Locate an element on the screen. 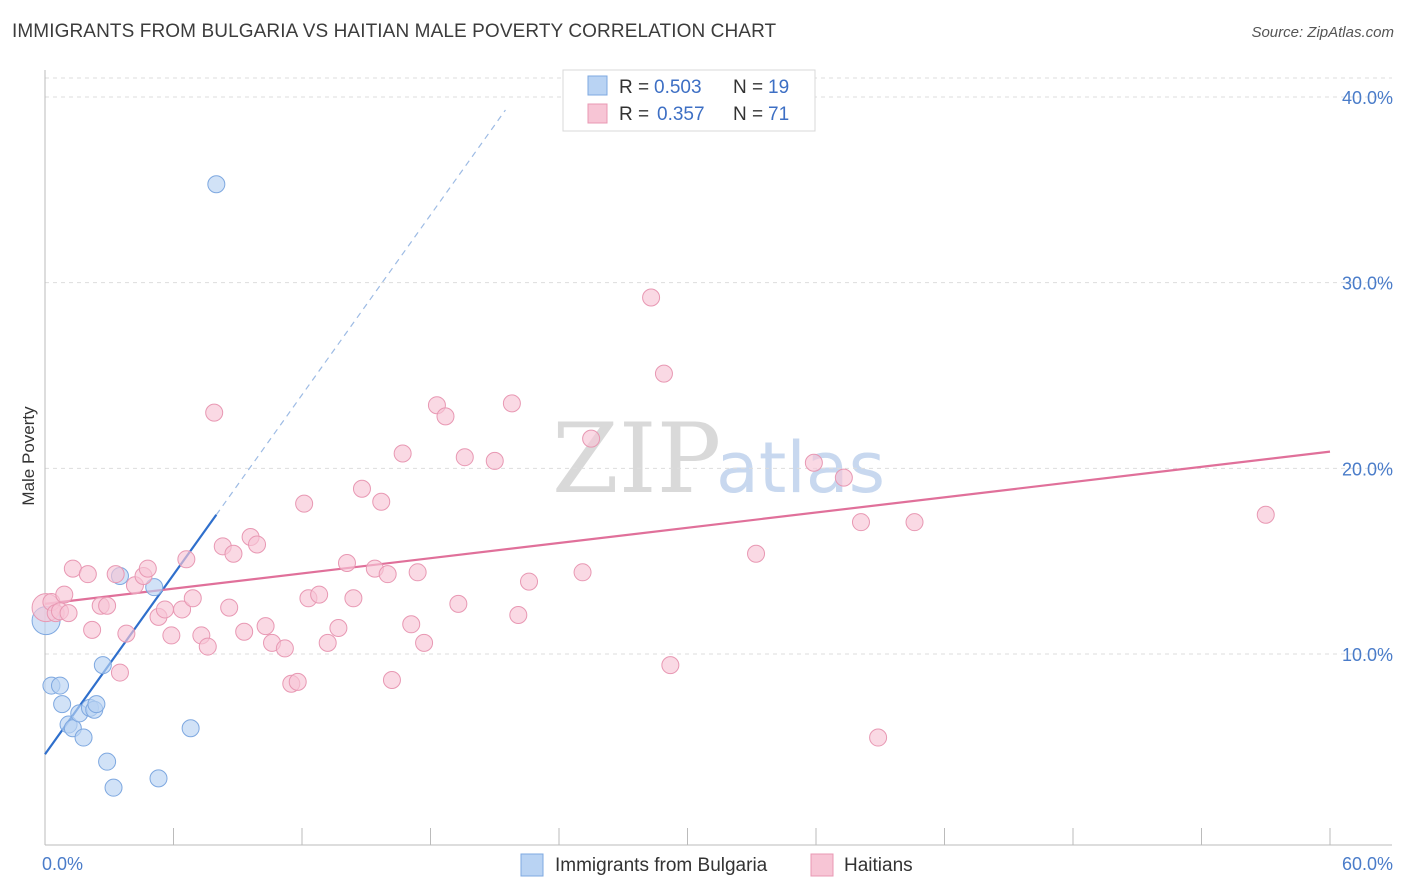 Image resolution: width=1406 pixels, height=892 pixels. legend-swatch-blue is located at coordinates (597, 85).